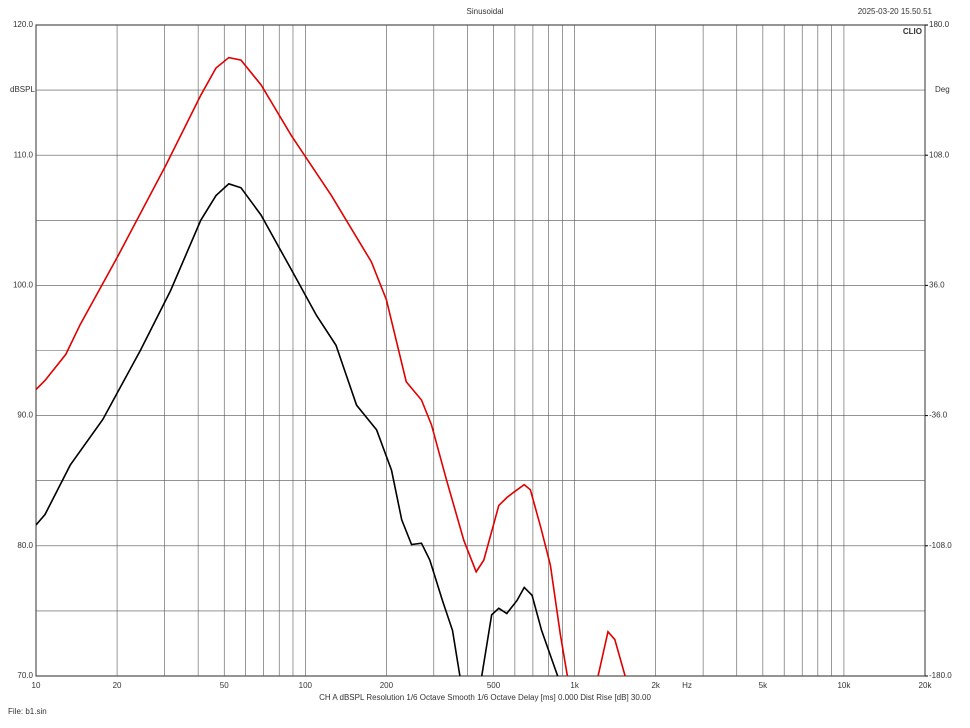 The height and width of the screenshot is (728, 970). I want to click on x-tick-label: 5k, so click(763, 685).